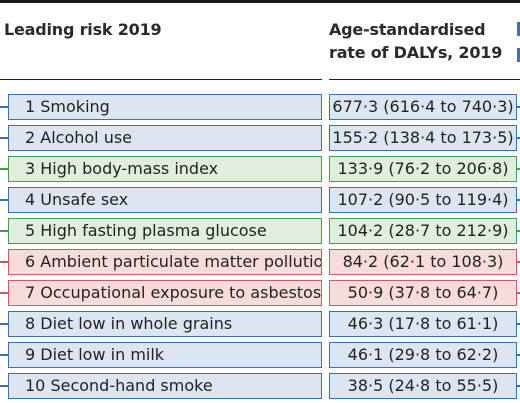 This screenshot has height=403, width=520. Describe the element at coordinates (423, 169) in the screenshot. I see `rate-value: 133·9 (76·2 to 206·8)` at that location.